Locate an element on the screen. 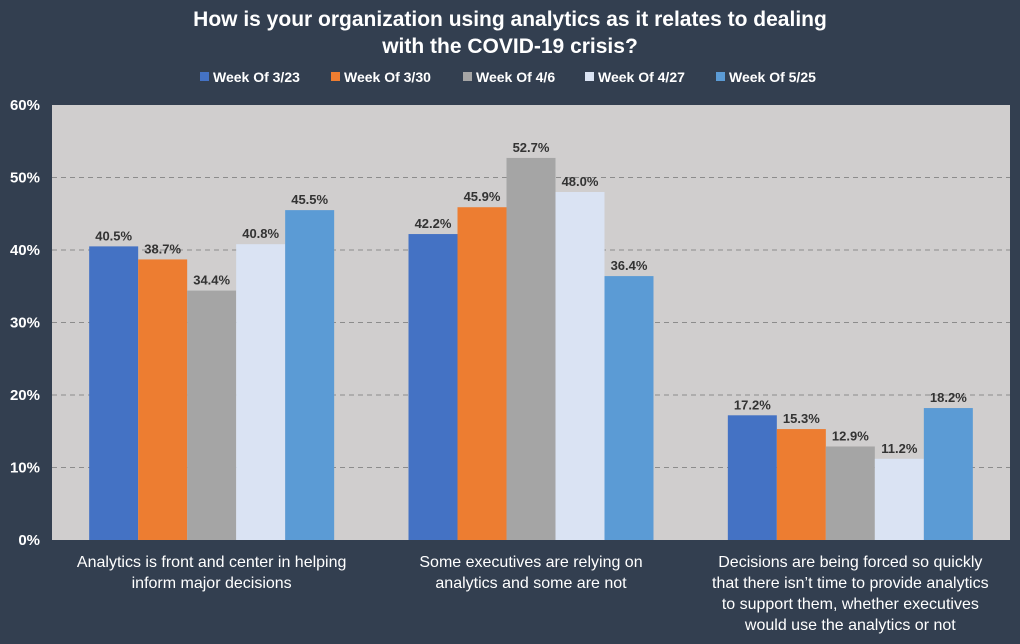  data-label: 18.2% is located at coordinates (948, 397).